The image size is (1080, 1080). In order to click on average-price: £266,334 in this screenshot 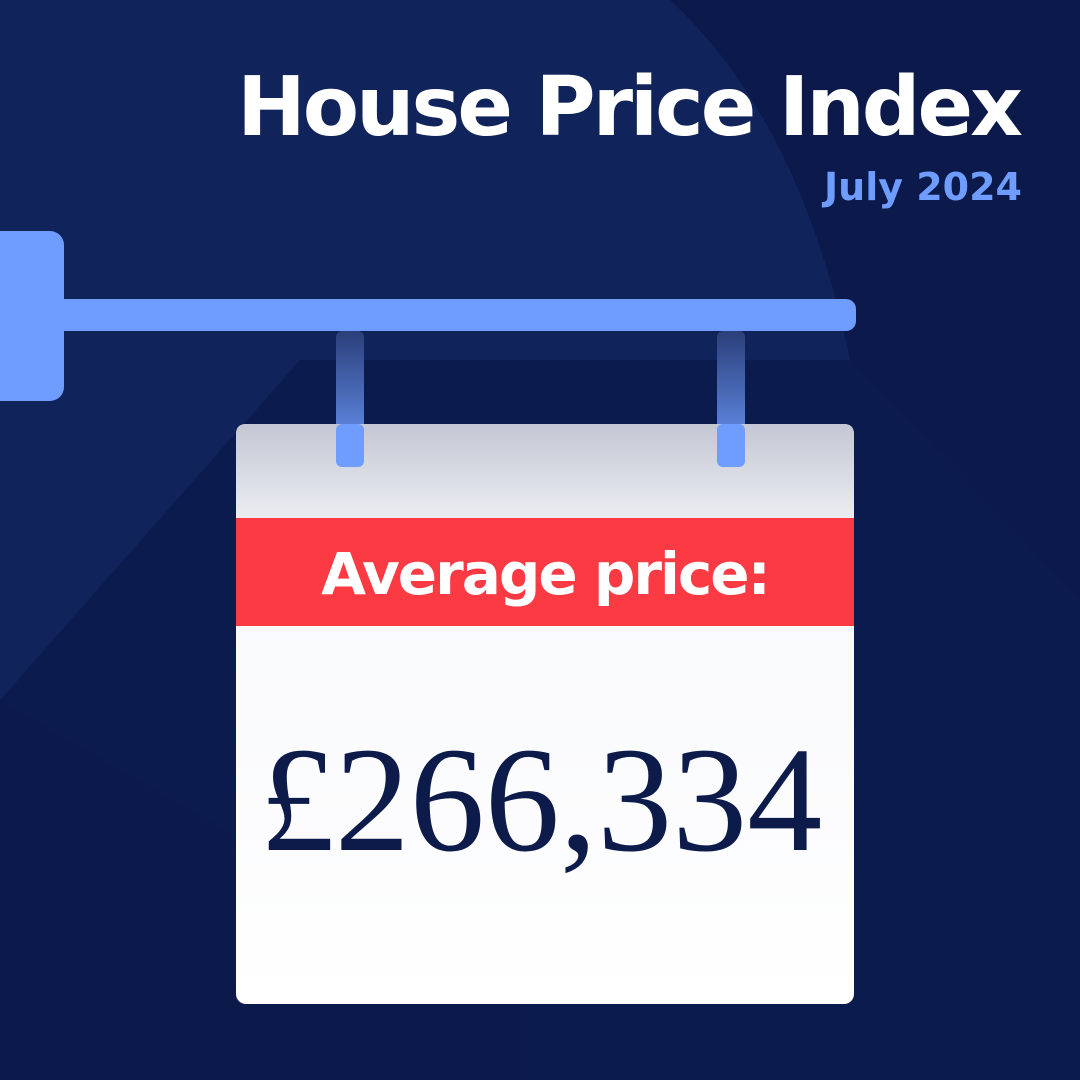, I will do `click(541, 800)`.